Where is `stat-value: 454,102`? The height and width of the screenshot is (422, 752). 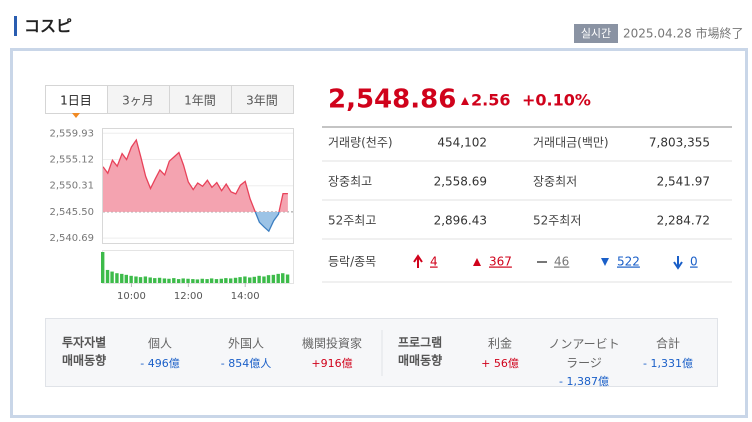
stat-value: 454,102 is located at coordinates (462, 143).